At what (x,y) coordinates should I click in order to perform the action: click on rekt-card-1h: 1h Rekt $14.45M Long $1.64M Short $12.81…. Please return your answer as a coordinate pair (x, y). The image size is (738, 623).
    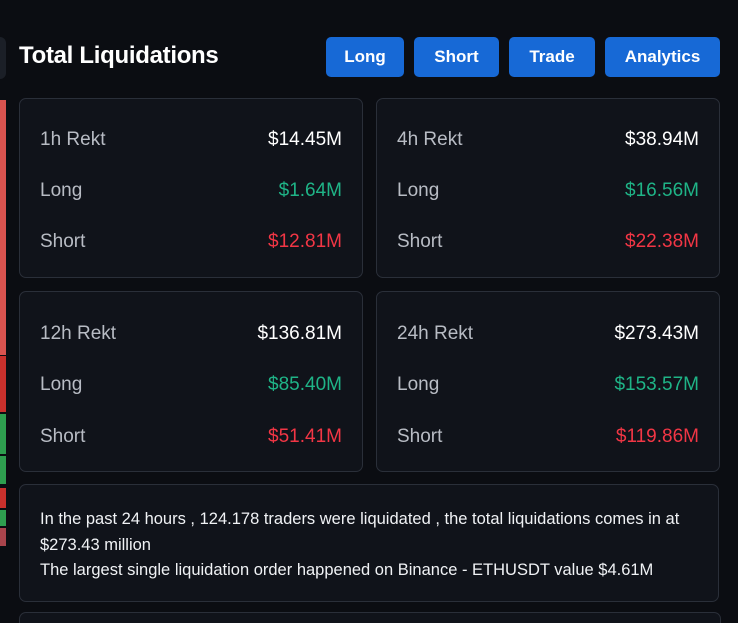
    Looking at the image, I should click on (191, 188).